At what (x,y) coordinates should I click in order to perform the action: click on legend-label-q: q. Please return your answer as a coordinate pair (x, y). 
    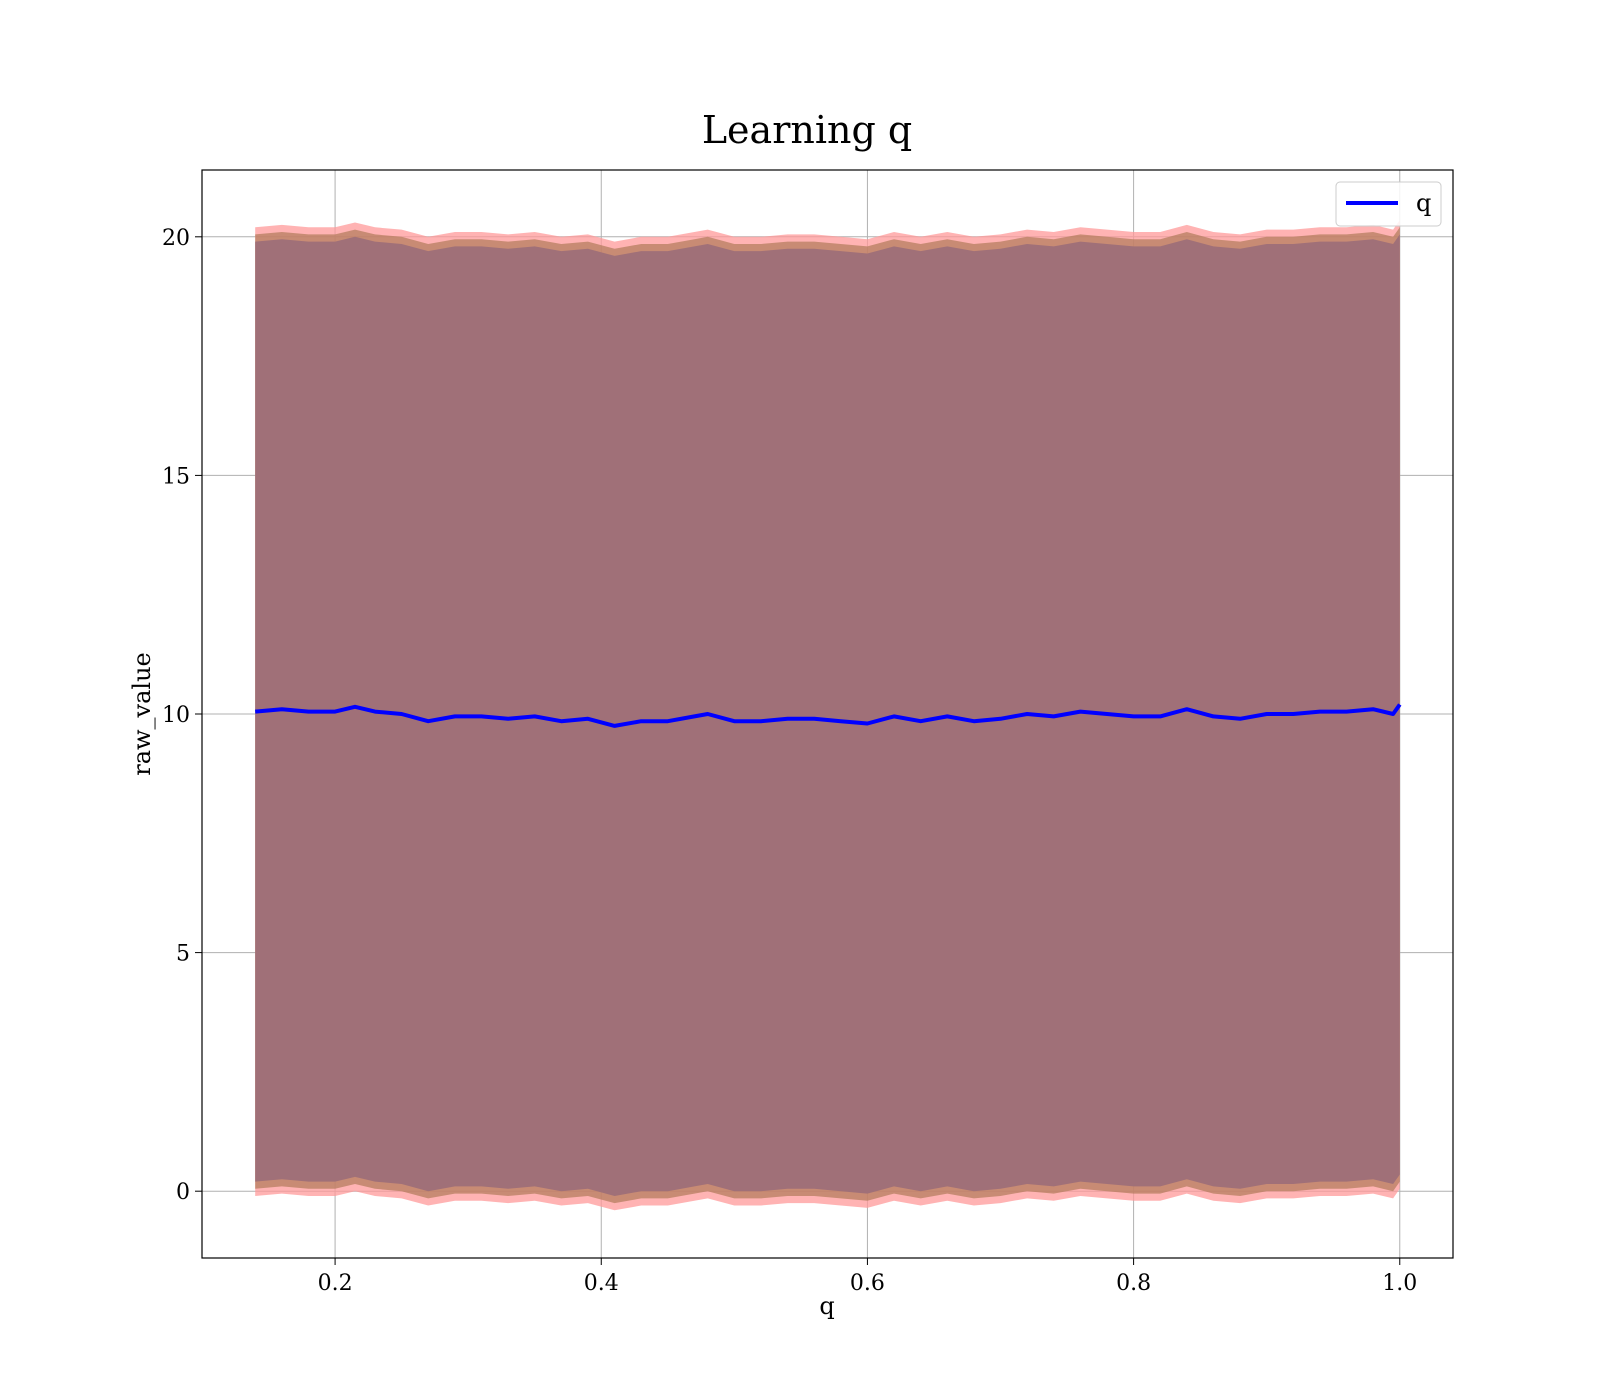
    Looking at the image, I should click on (1423, 203).